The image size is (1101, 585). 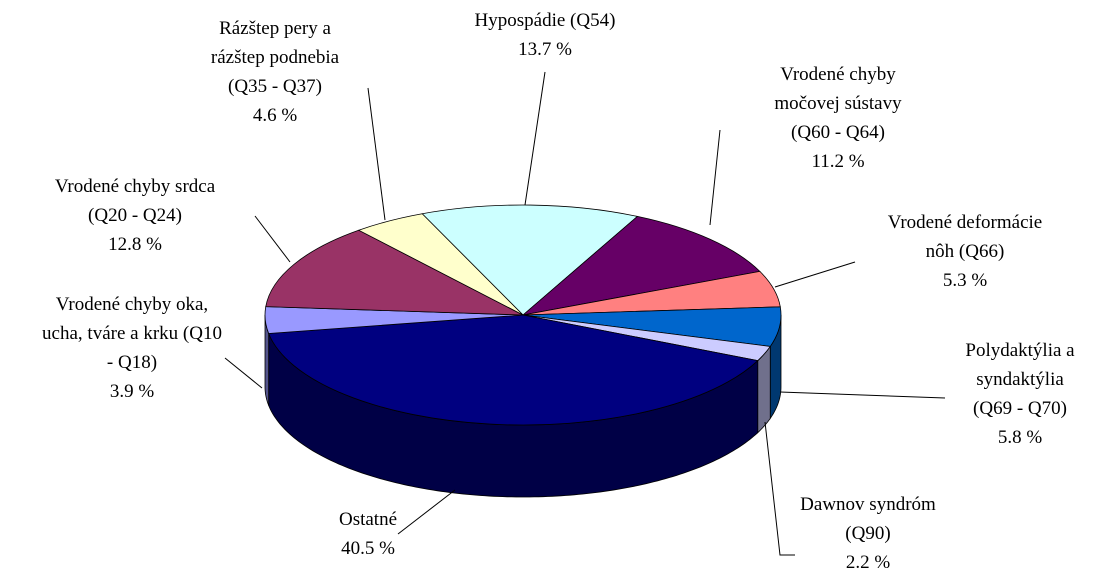 What do you see at coordinates (368, 519) in the screenshot?
I see `category-label: Ostatné` at bounding box center [368, 519].